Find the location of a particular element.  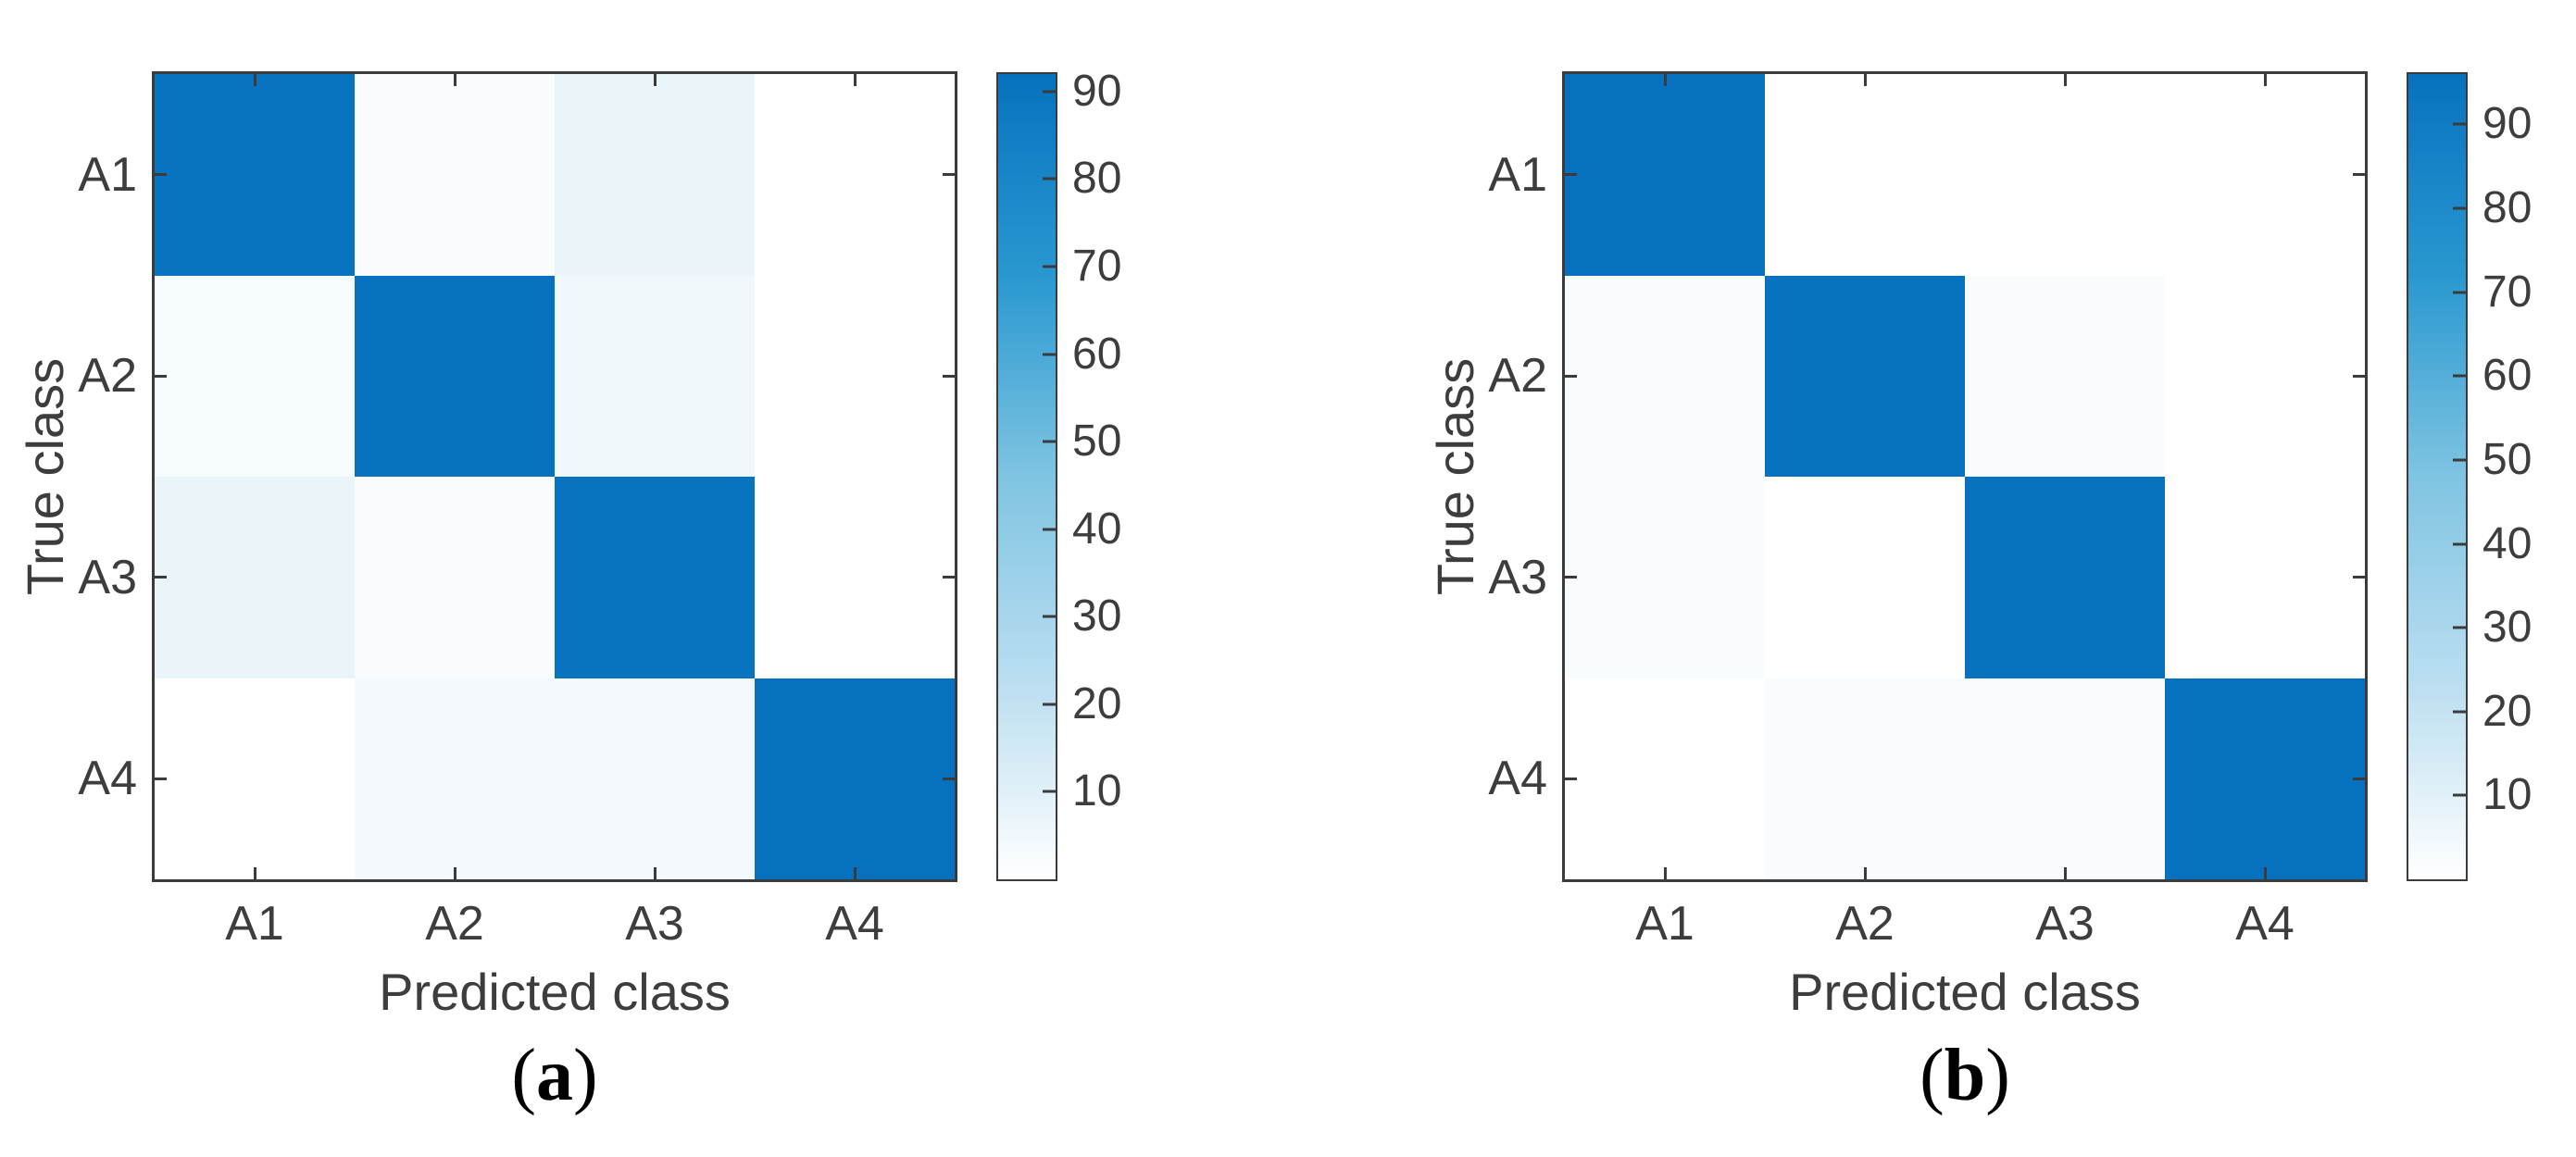

subfigure-caption: (b) is located at coordinates (1965, 1076).